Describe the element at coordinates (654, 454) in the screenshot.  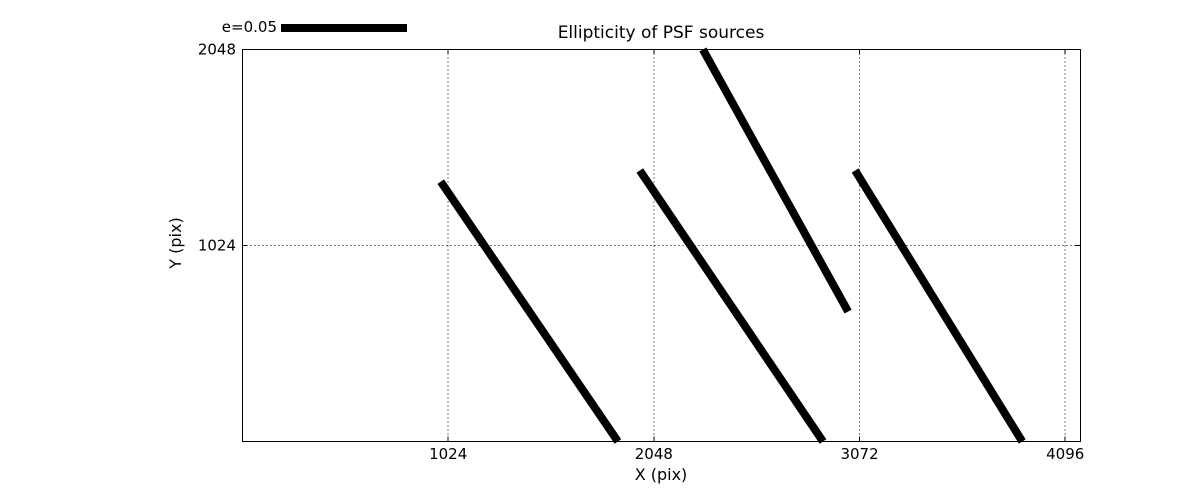
I see `x-tick-label: 2048` at that location.